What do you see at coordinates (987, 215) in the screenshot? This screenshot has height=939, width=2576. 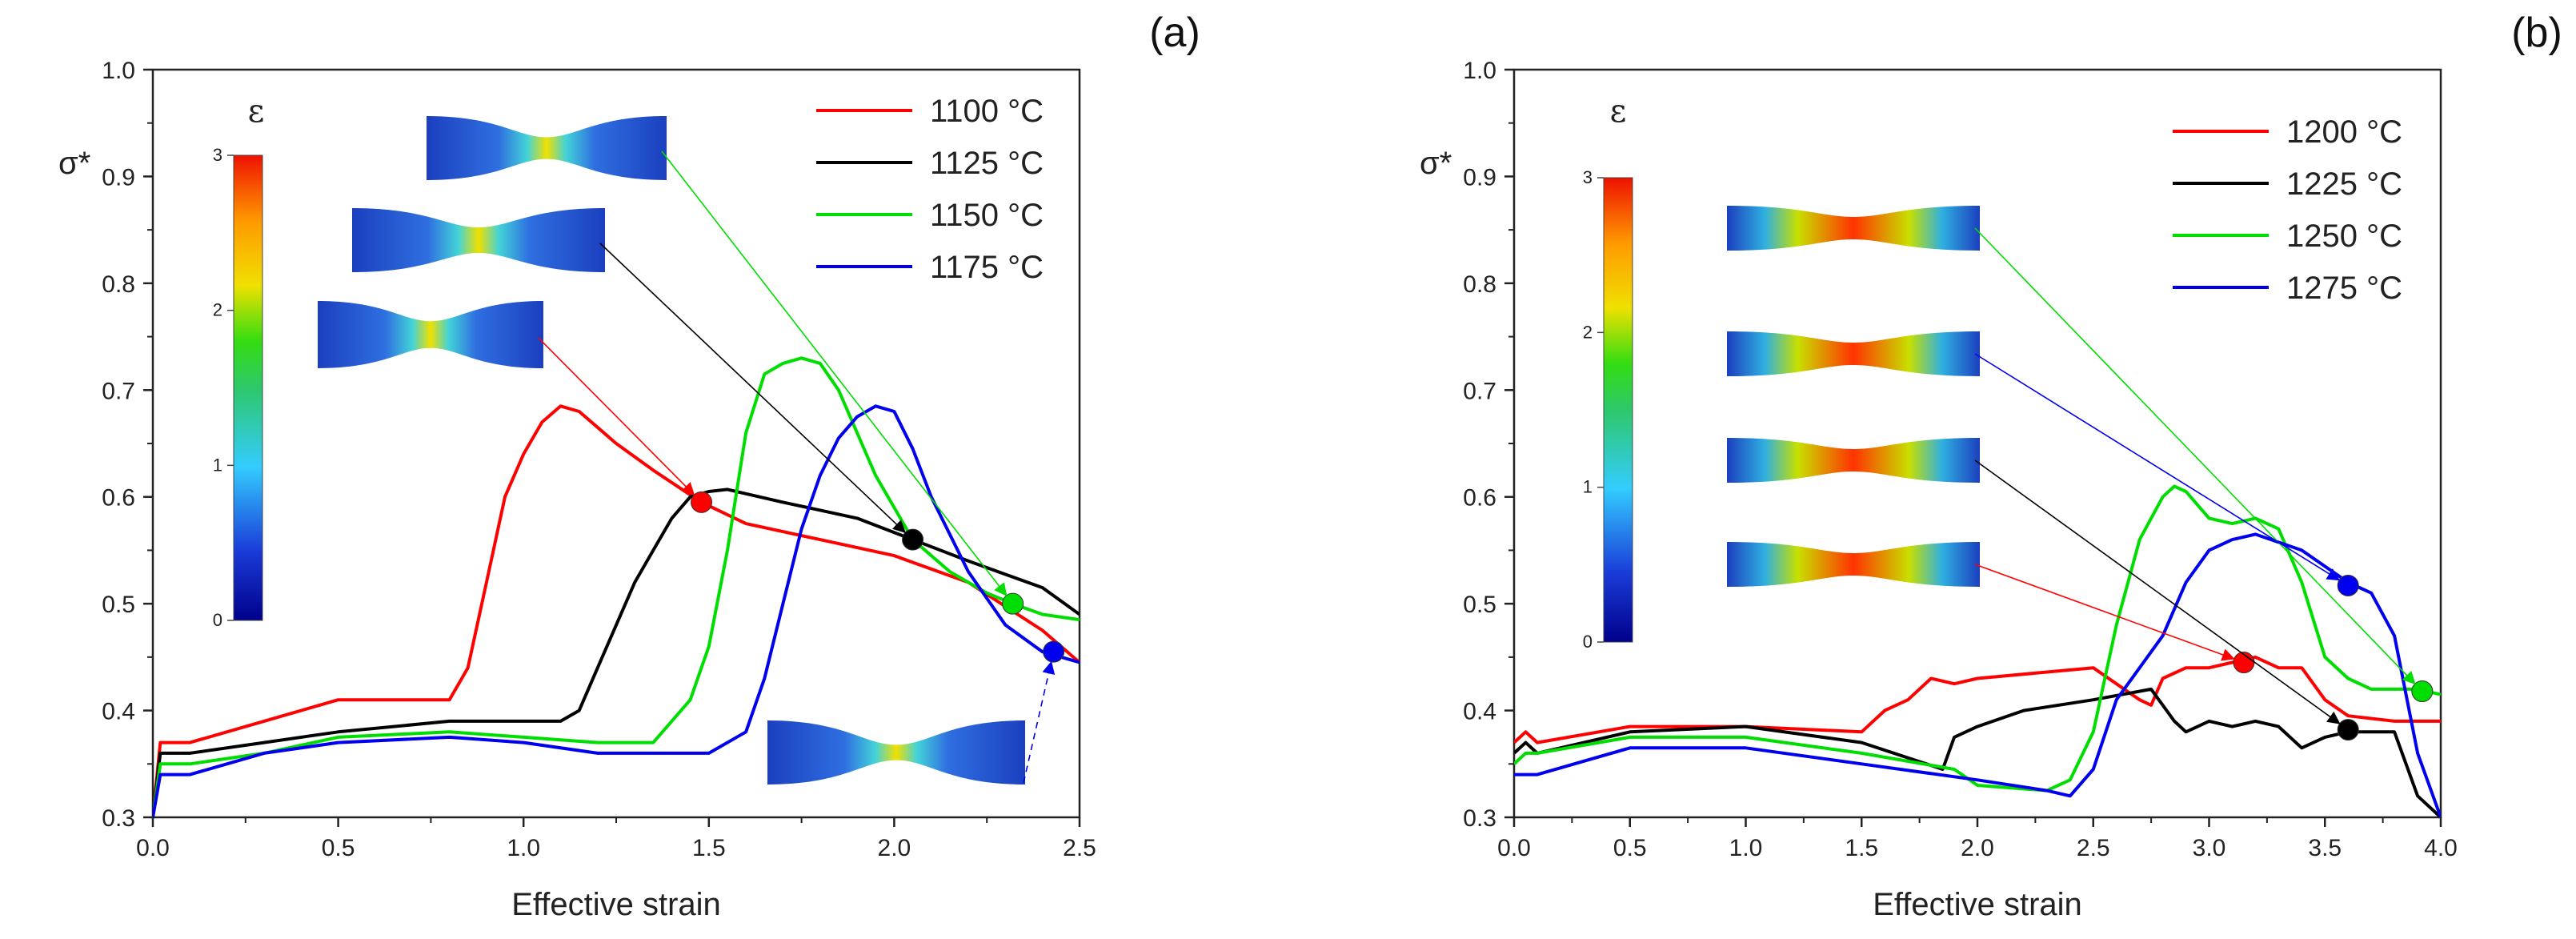 I see `legend-label: 1150 °C` at bounding box center [987, 215].